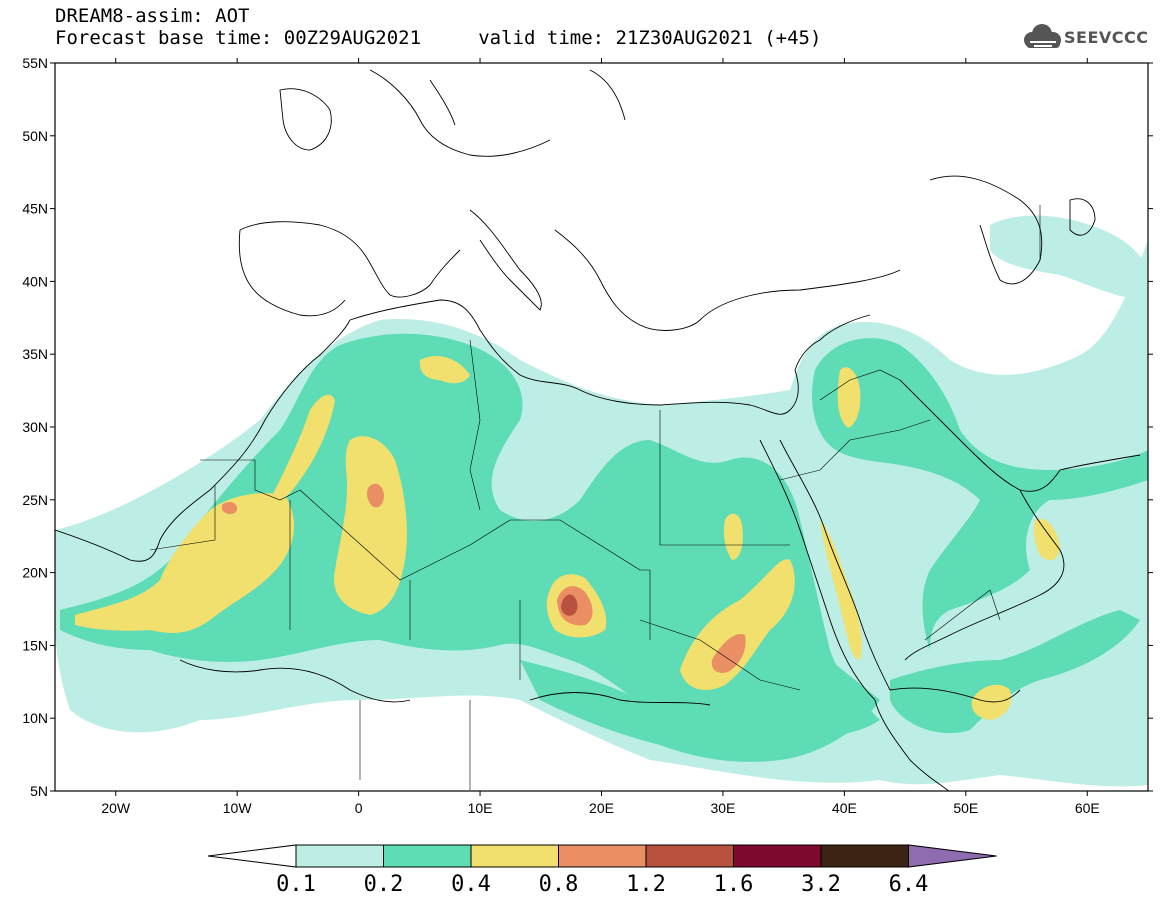 The image size is (1165, 905). Describe the element at coordinates (980, 494) in the screenshot. I see `aot-band-0.2-arabia` at that location.